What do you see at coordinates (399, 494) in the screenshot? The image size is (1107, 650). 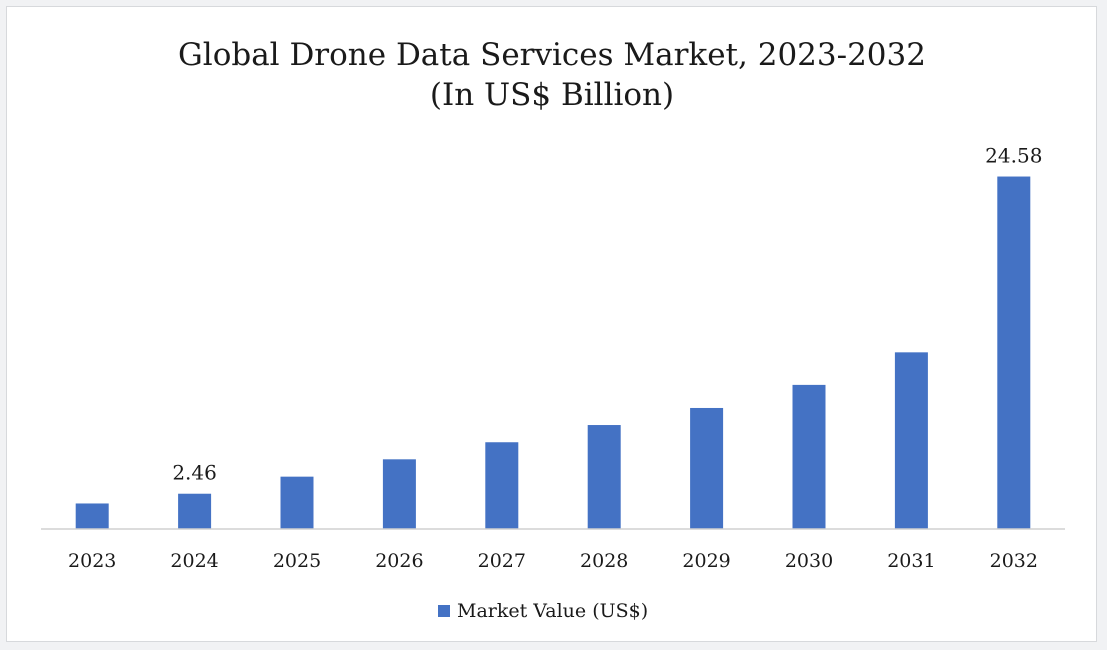 I see `bar-2026` at bounding box center [399, 494].